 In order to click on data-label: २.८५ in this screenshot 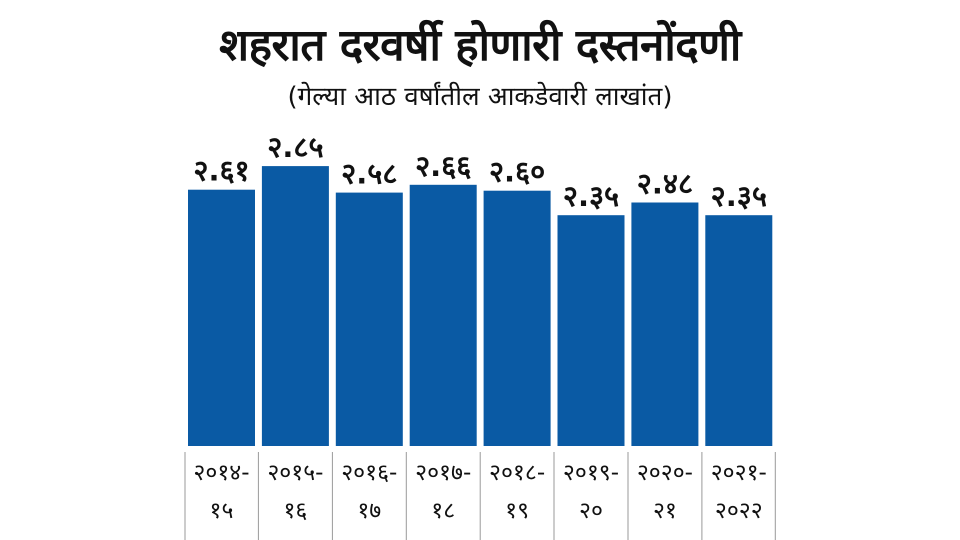, I will do `click(295, 147)`.